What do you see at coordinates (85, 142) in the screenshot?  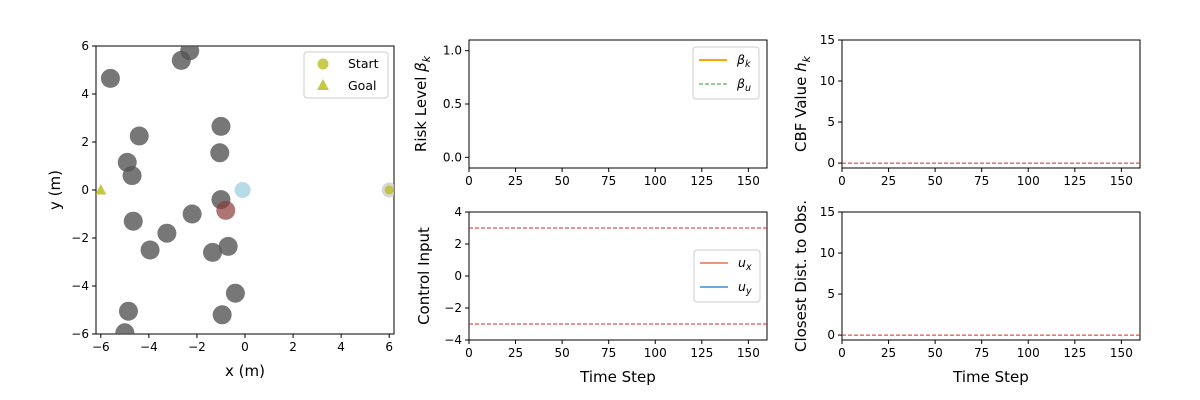 I see `map-ytick-label: 2` at bounding box center [85, 142].